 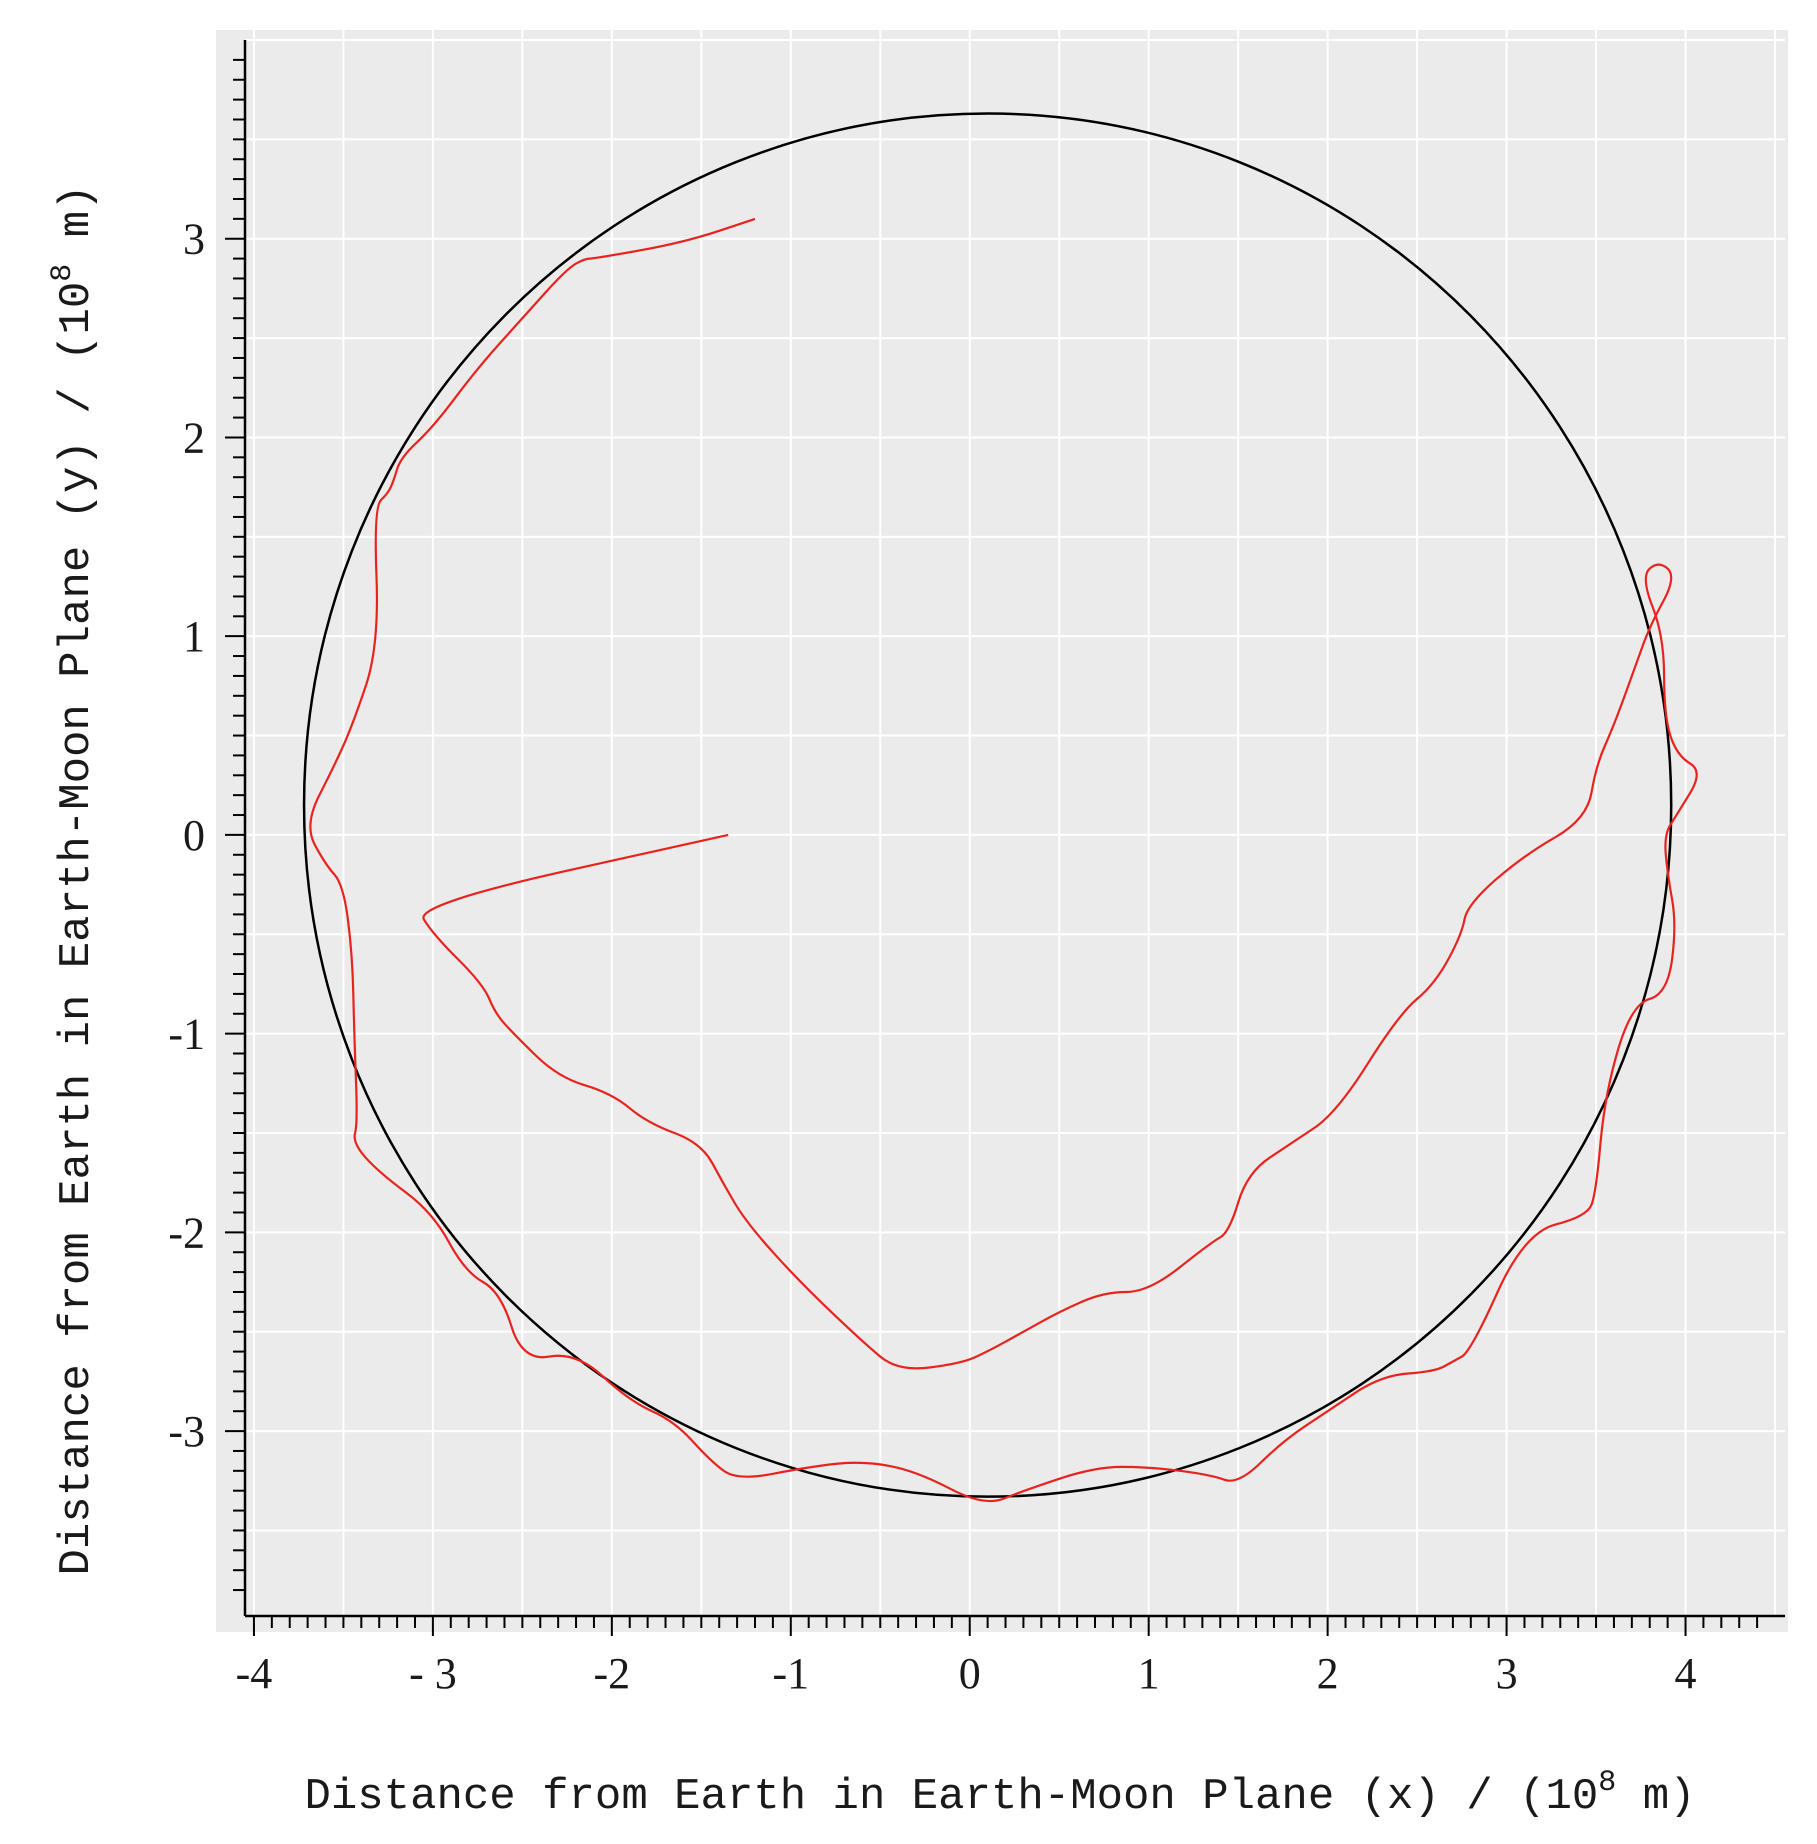 What do you see at coordinates (970, 1673) in the screenshot?
I see `x-tick-label: 0` at bounding box center [970, 1673].